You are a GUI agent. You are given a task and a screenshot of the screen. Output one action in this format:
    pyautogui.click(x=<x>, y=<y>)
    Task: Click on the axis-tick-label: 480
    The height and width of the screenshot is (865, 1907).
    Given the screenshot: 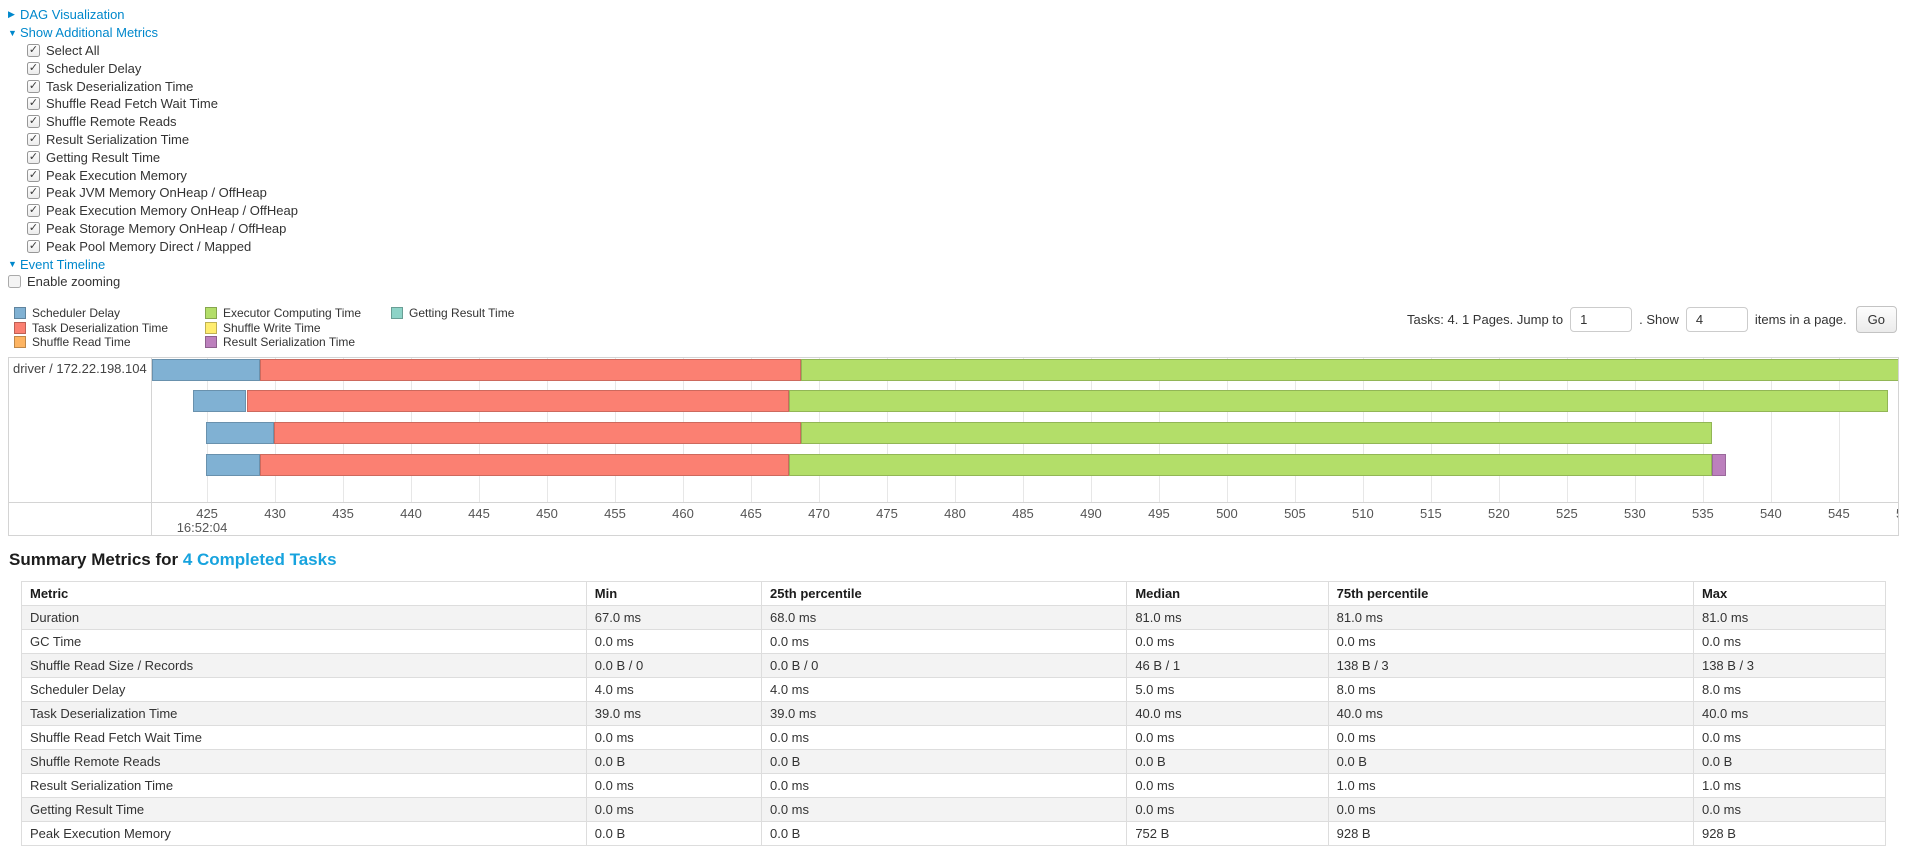 What is the action you would take?
    pyautogui.click(x=955, y=513)
    